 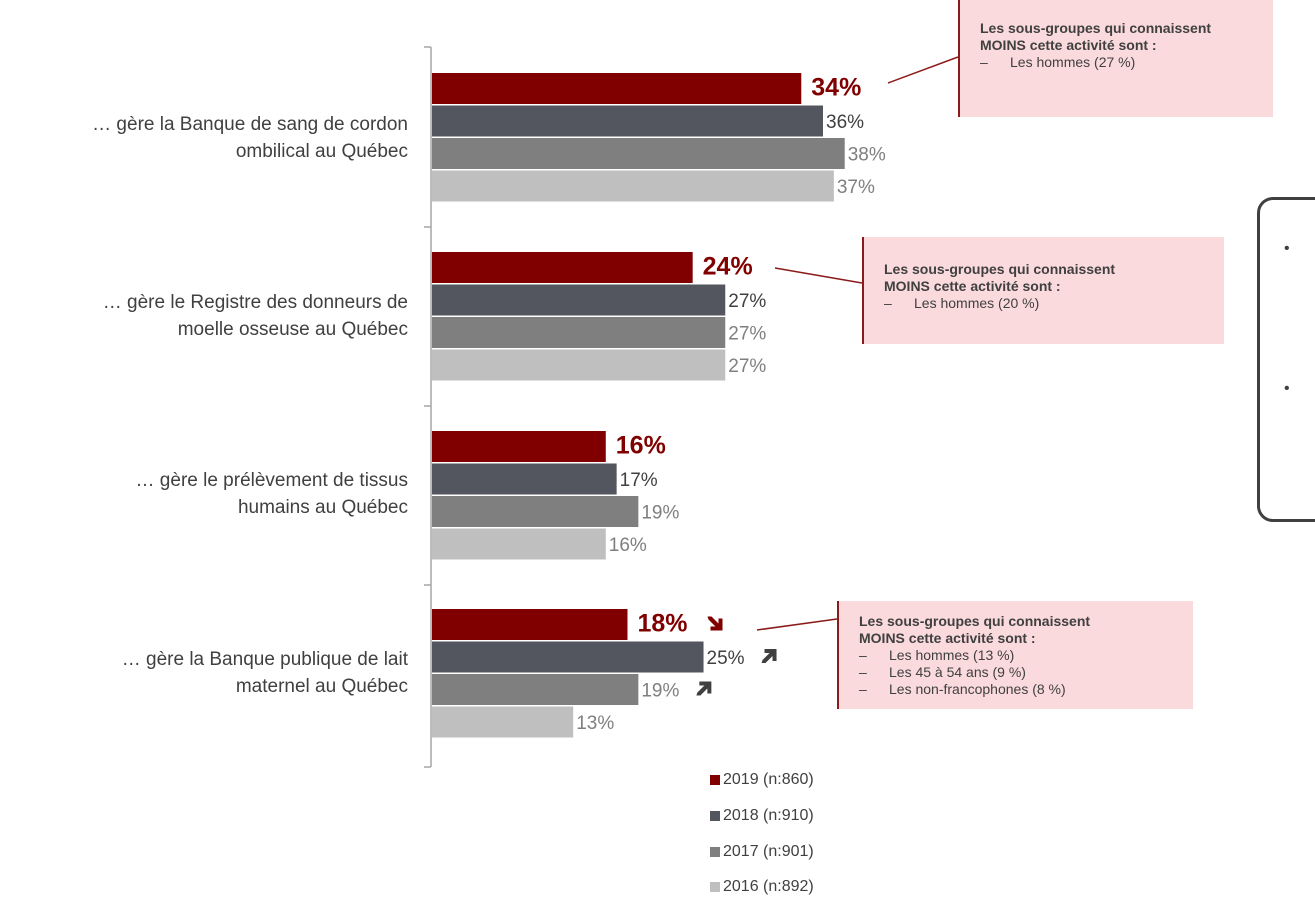 What do you see at coordinates (762, 780) in the screenshot?
I see `legend-item-2019: 2019 (n:860)` at bounding box center [762, 780].